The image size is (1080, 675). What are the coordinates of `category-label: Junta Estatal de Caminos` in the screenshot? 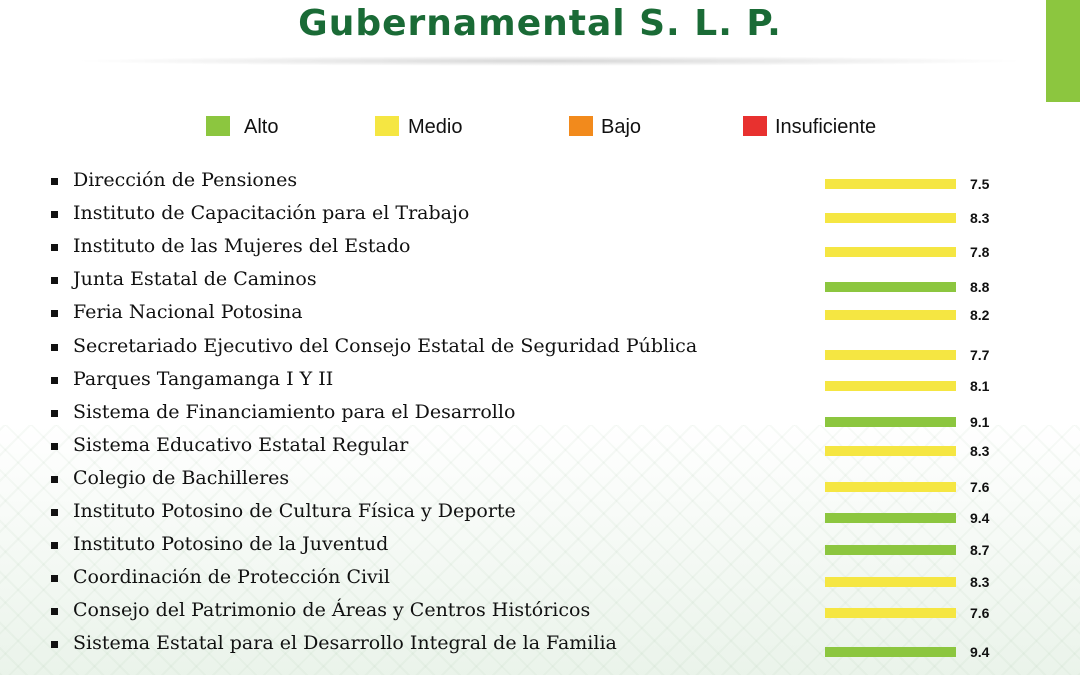 It's located at (195, 279).